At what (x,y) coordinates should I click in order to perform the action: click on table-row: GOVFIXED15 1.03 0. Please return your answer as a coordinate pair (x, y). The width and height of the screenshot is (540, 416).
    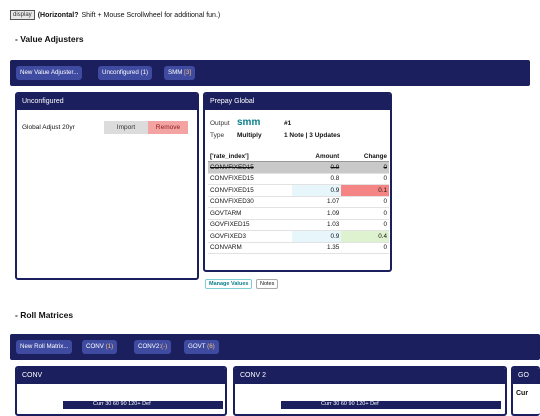
    Looking at the image, I should click on (298, 225).